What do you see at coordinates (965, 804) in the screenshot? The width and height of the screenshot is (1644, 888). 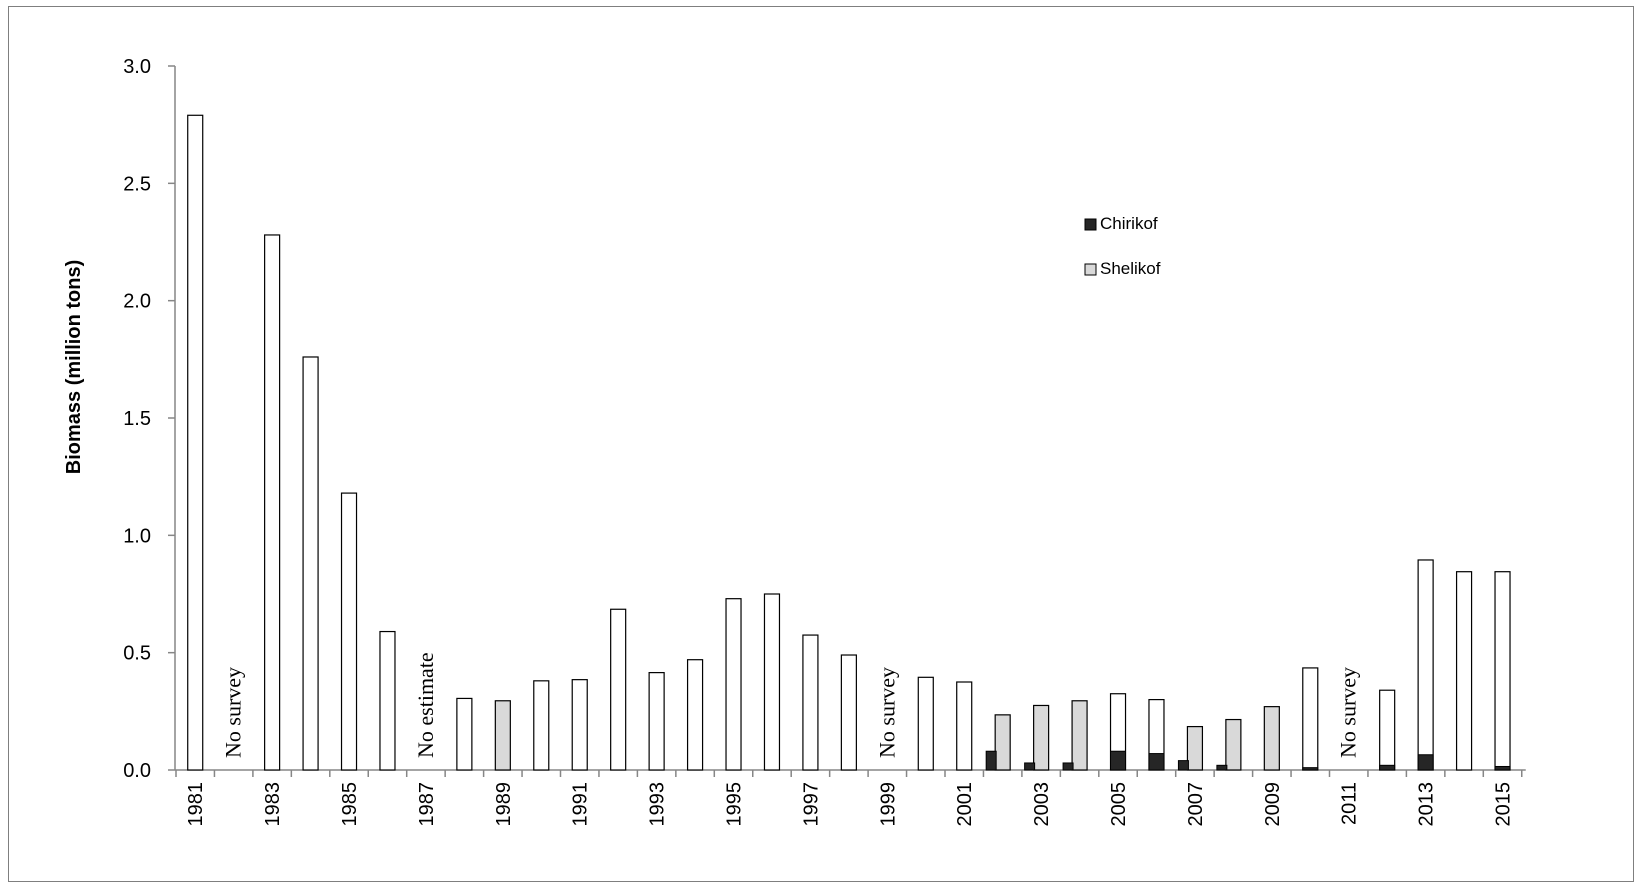 I see `x-tick-label: 2001` at bounding box center [965, 804].